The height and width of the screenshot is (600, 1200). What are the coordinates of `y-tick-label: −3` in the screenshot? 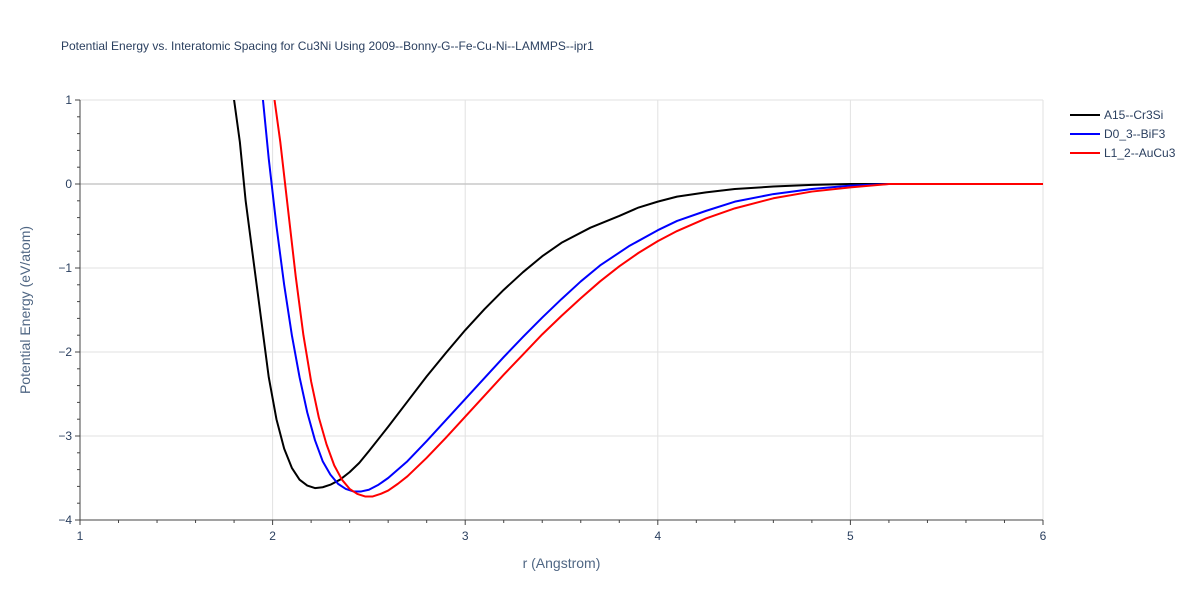 It's located at (65, 436).